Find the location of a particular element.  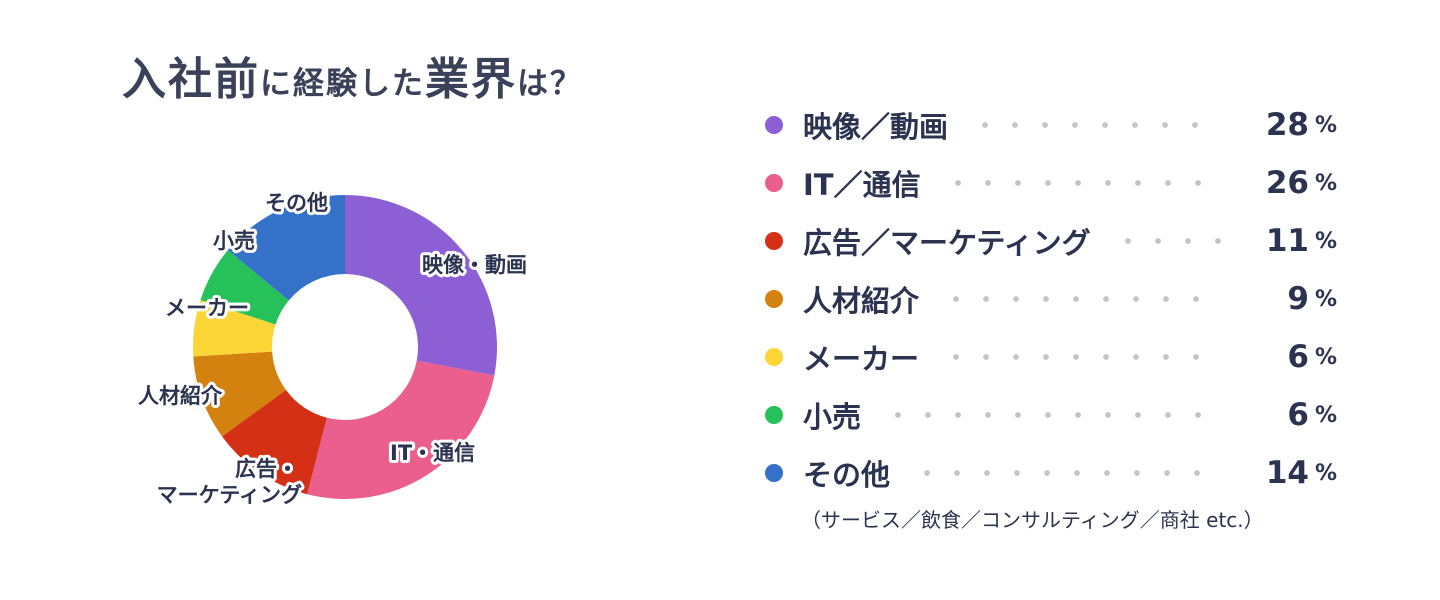

legend-value: 26 is located at coordinates (1287, 183).